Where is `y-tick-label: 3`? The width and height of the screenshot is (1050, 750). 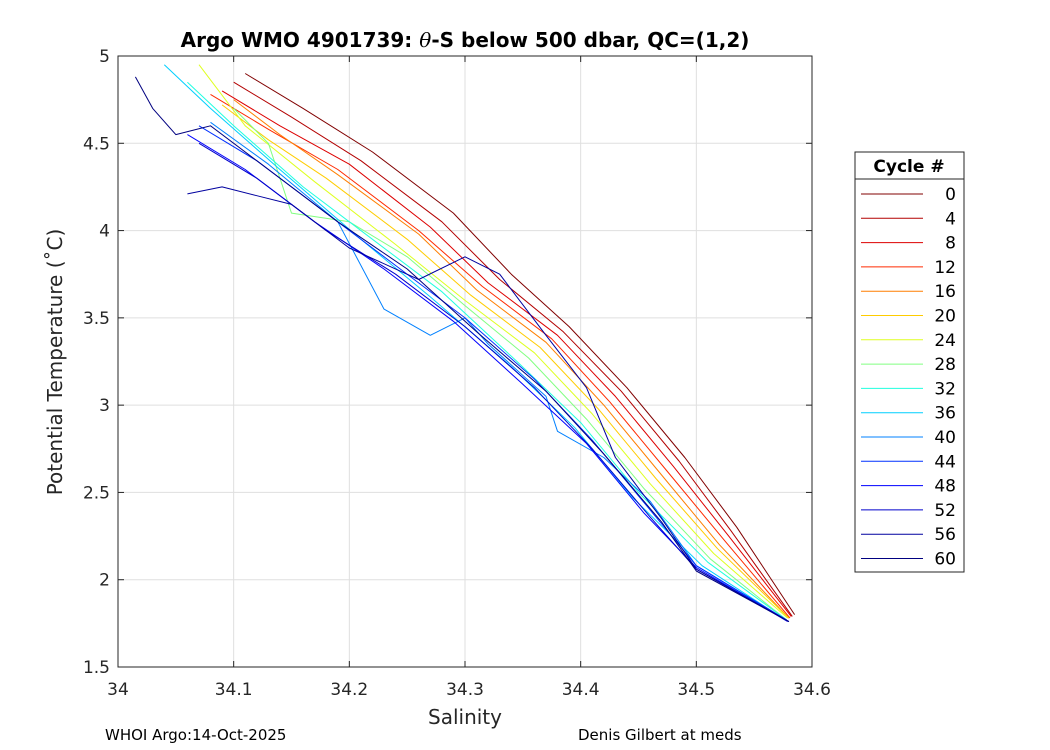
y-tick-label: 3 is located at coordinates (104, 406).